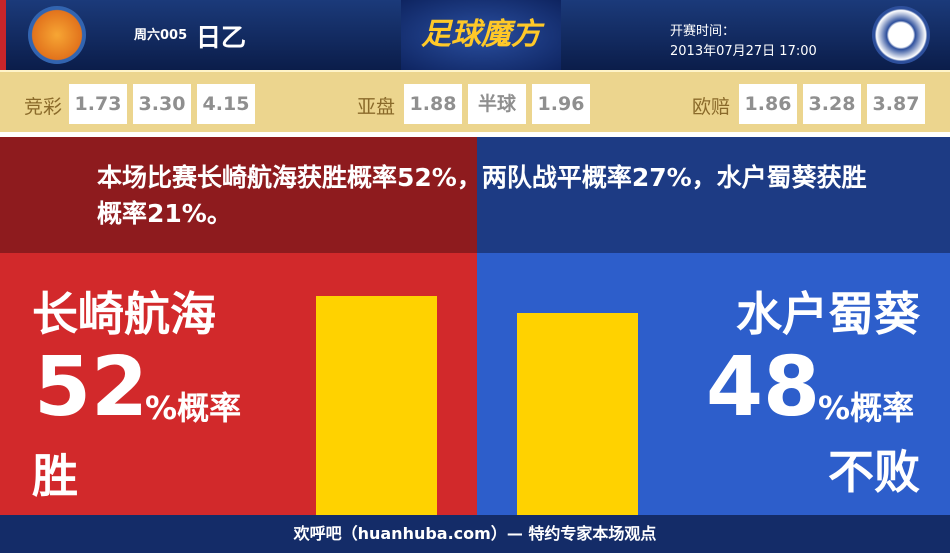  Describe the element at coordinates (162, 104) in the screenshot. I see `jingcai-odd: 3.30` at that location.